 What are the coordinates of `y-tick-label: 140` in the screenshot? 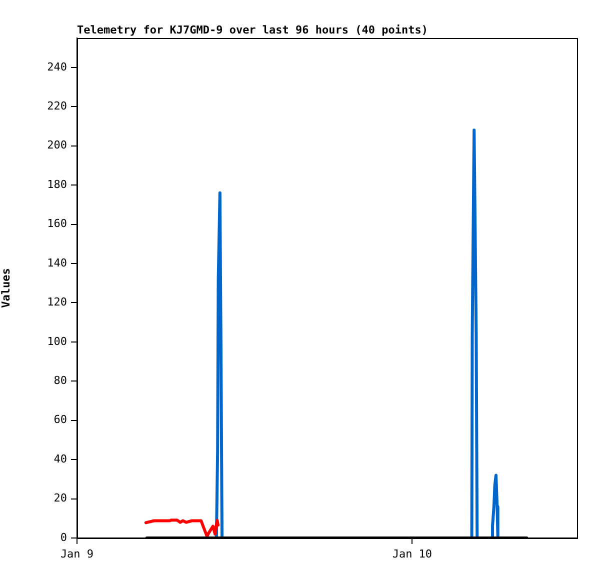 It's located at (57, 263).